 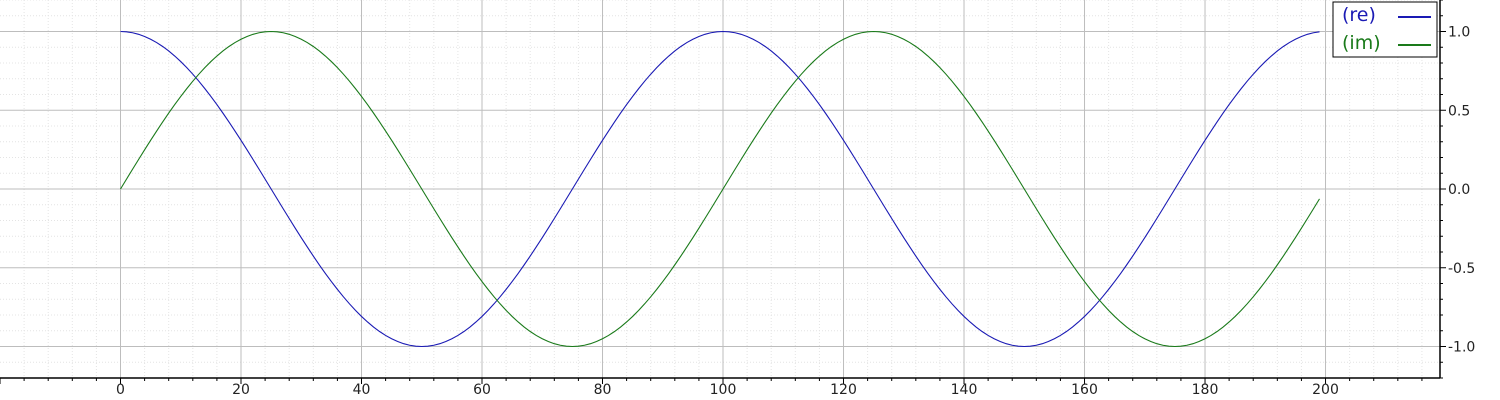 I want to click on legend: (re) (im), so click(x=1385, y=29).